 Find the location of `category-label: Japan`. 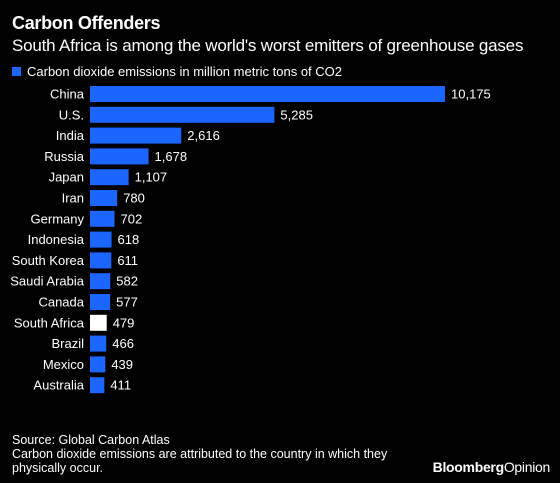

category-label: Japan is located at coordinates (66, 177).